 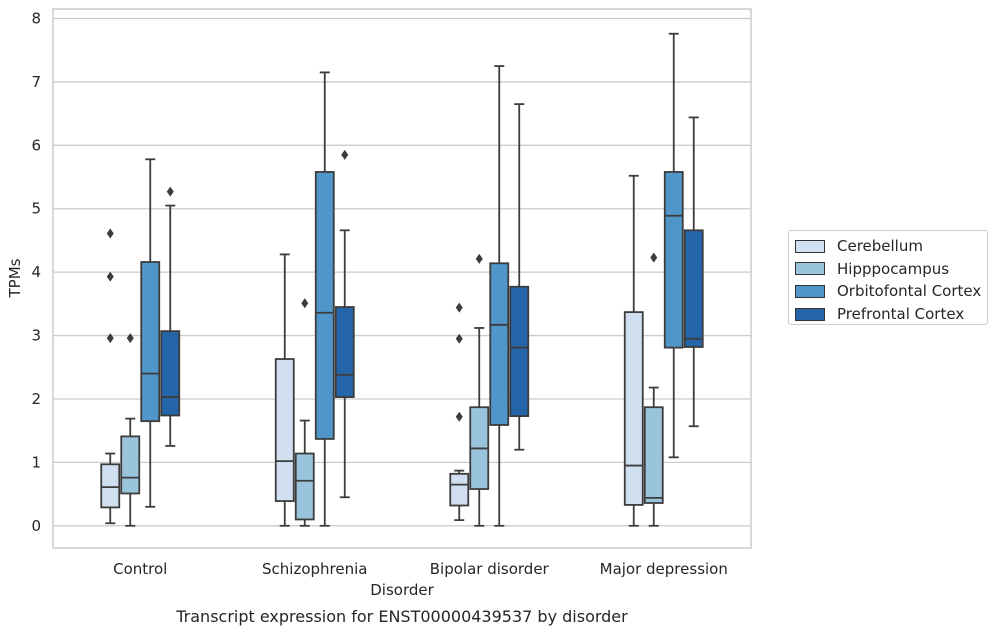 I want to click on y-tick-label: 0, so click(x=36, y=526).